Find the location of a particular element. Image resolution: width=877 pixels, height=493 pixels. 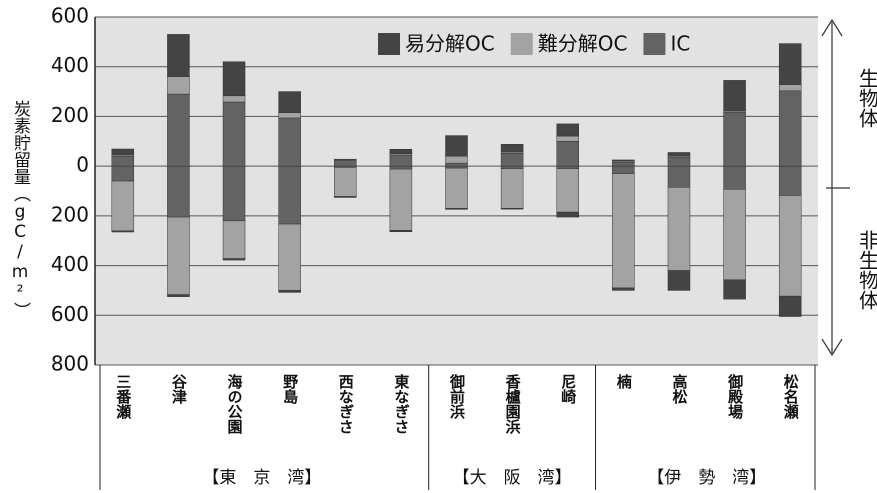

annotation: 非生物体 is located at coordinates (866, 270).